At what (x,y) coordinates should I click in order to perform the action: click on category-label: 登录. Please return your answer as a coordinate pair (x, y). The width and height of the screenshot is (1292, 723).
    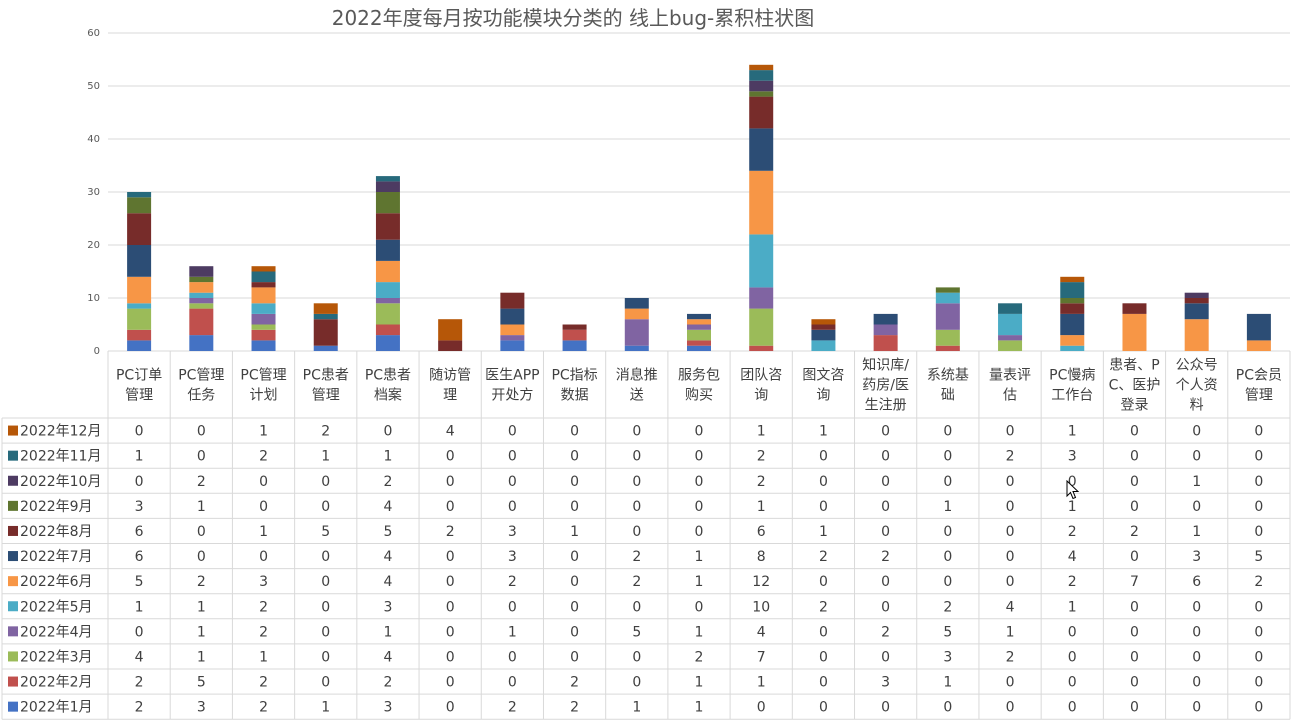
    Looking at the image, I should click on (1134, 406).